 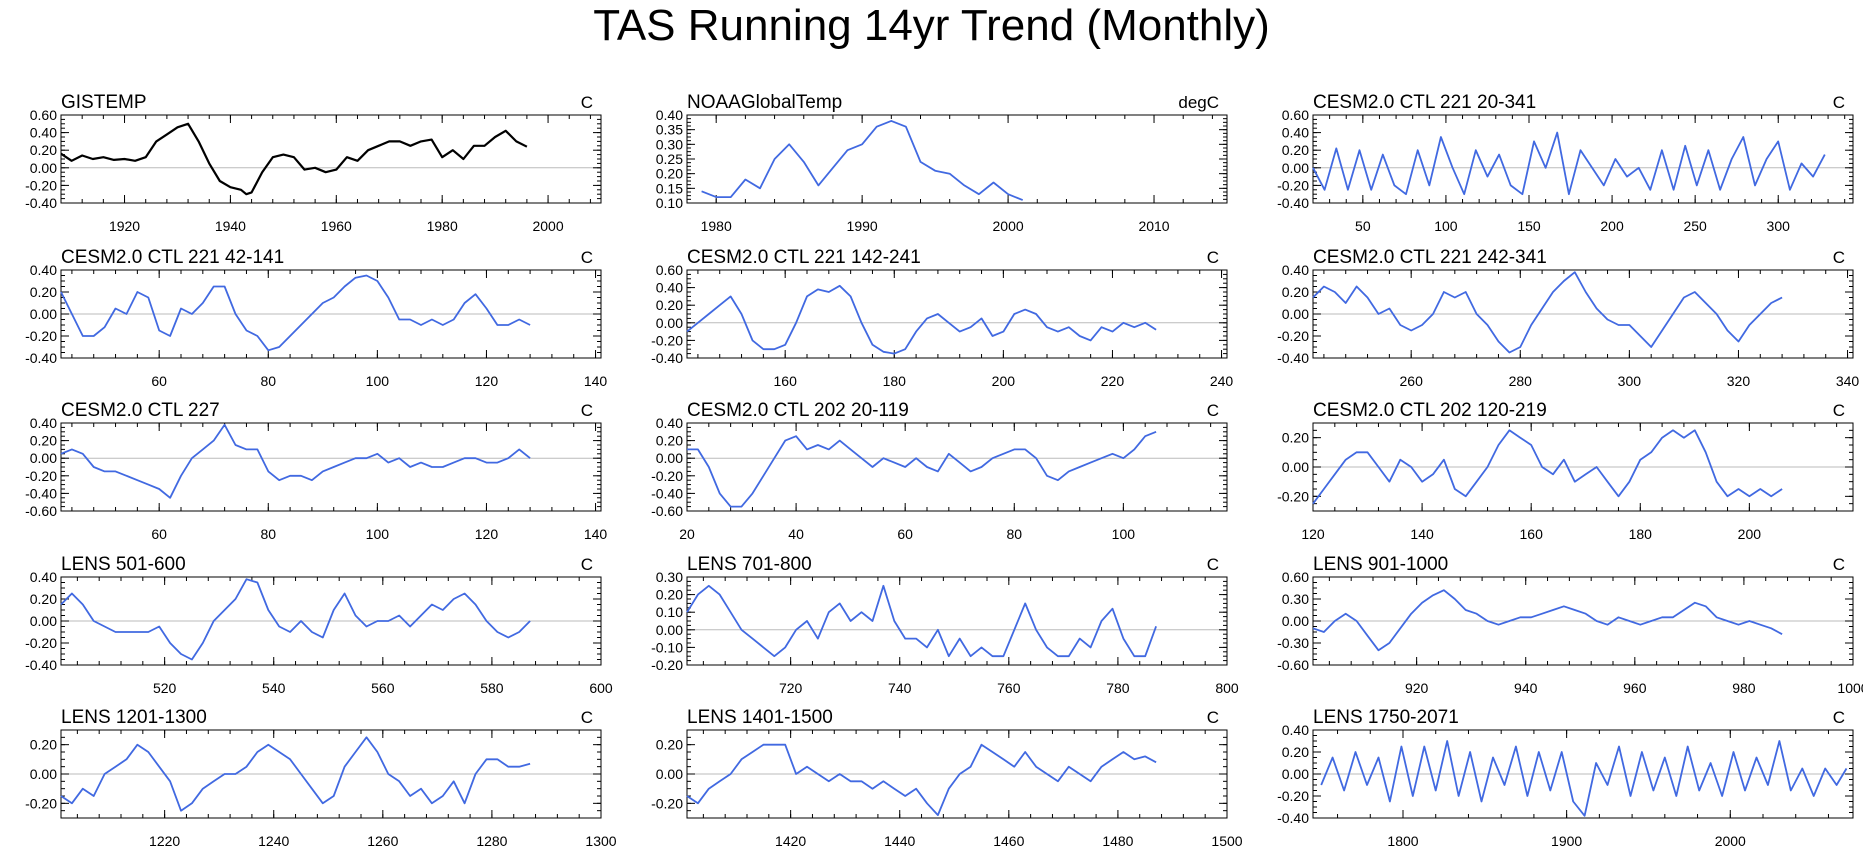 I want to click on x-tick-label: 60, so click(x=159, y=534).